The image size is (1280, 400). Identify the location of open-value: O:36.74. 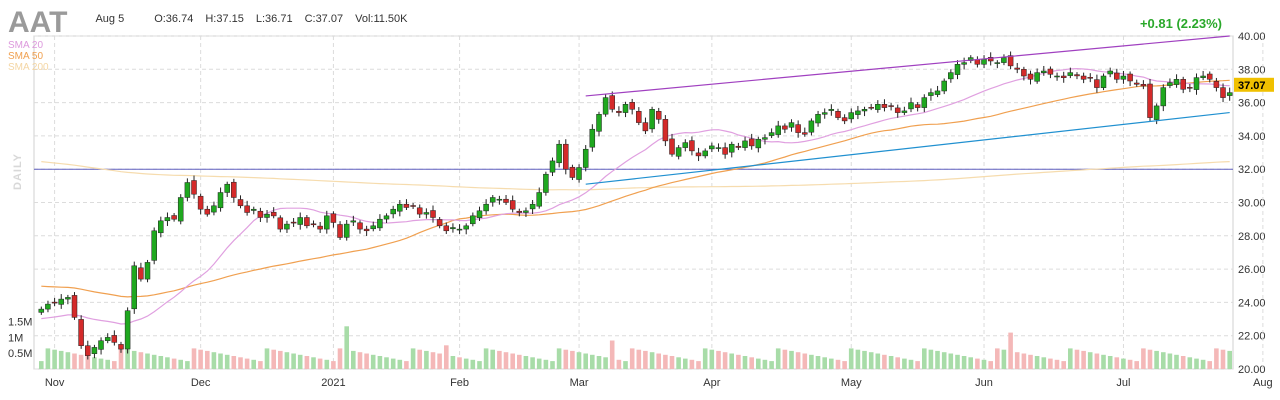
(174, 19).